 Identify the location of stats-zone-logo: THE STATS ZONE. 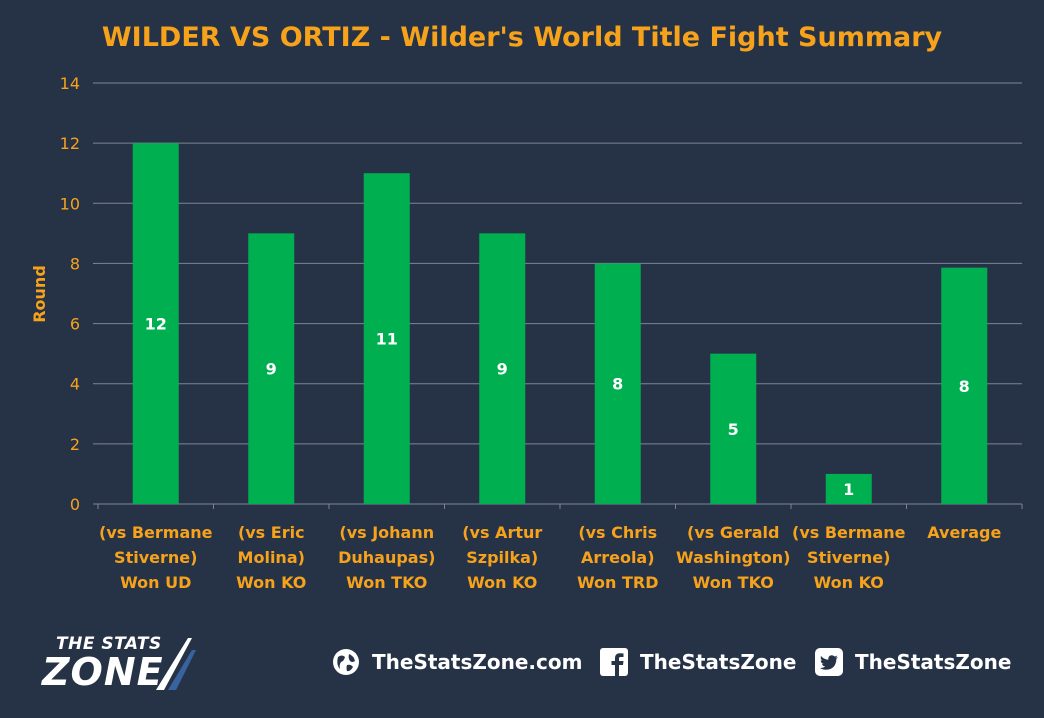
(135, 663).